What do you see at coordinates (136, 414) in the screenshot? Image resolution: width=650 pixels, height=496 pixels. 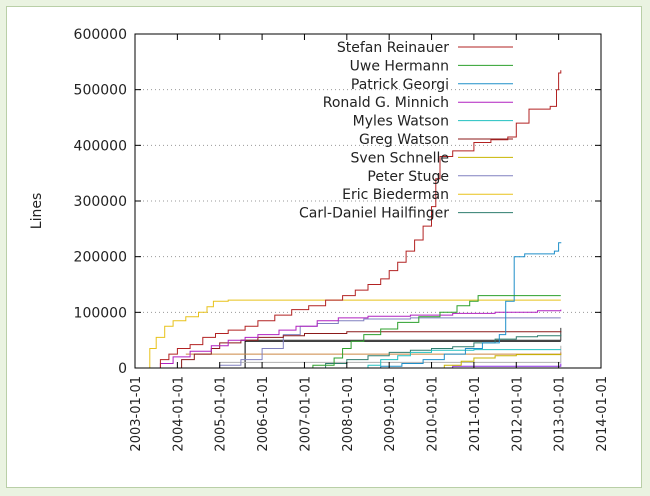 I see `x-tick-label: 2003-01-01` at bounding box center [136, 414].